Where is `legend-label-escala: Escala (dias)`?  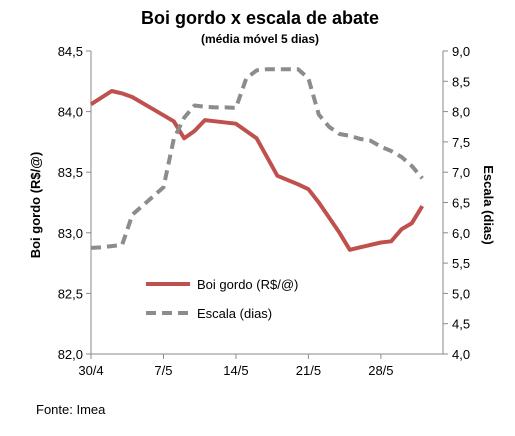
legend-label-escala: Escala (dias) is located at coordinates (234, 313).